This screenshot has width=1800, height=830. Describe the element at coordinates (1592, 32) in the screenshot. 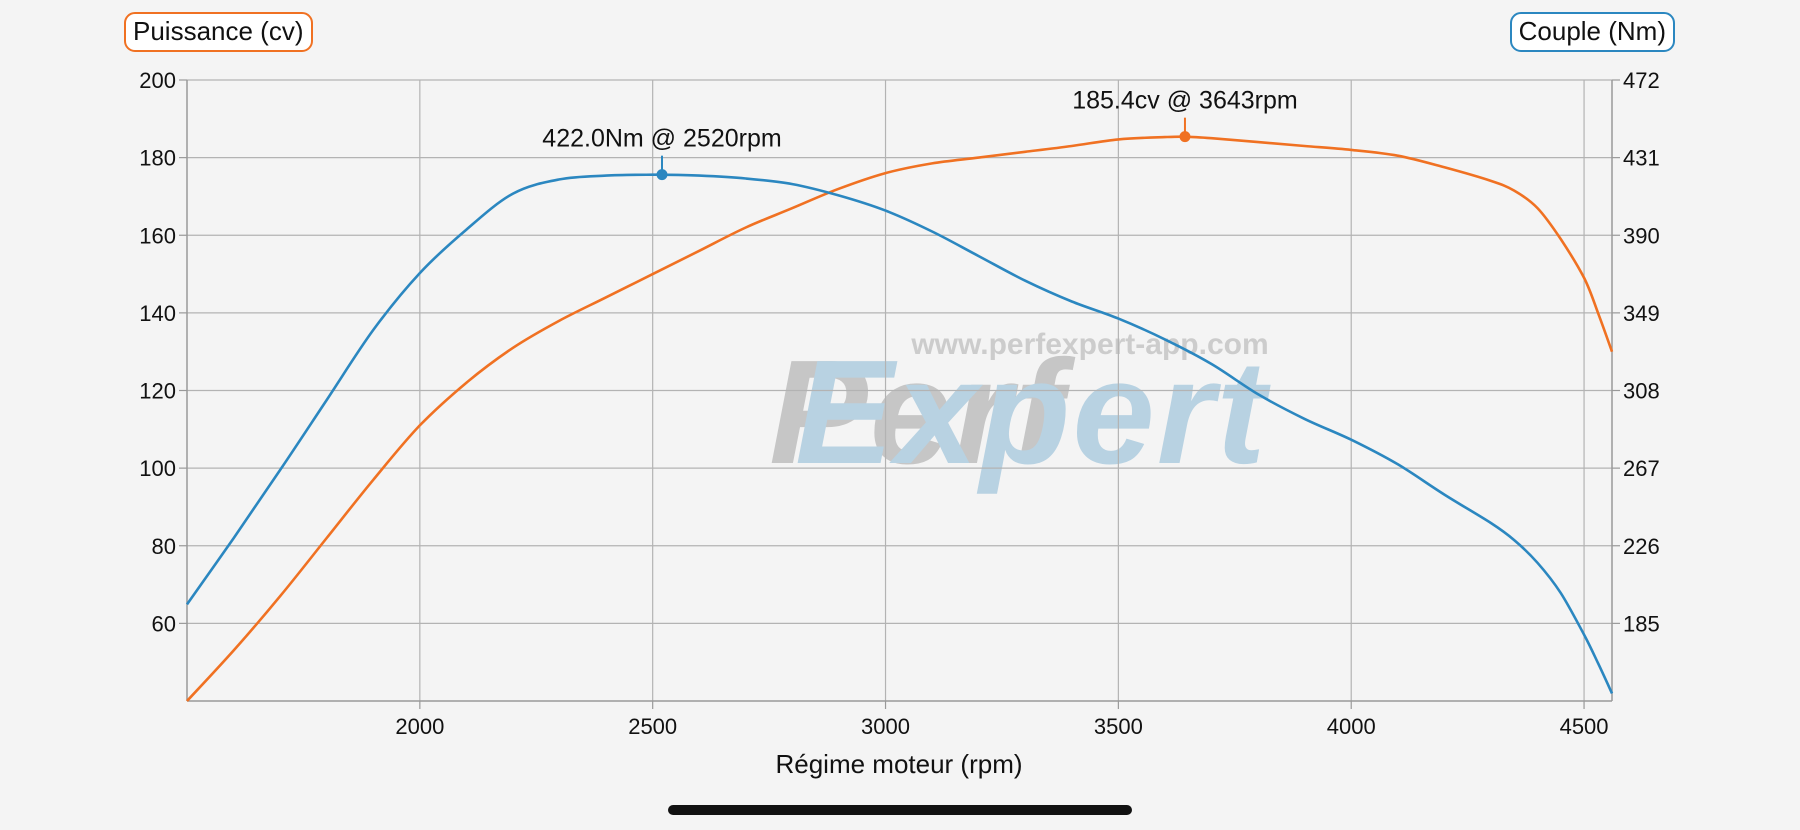

I see `torque-axis-badge: Couple (Nm)` at that location.